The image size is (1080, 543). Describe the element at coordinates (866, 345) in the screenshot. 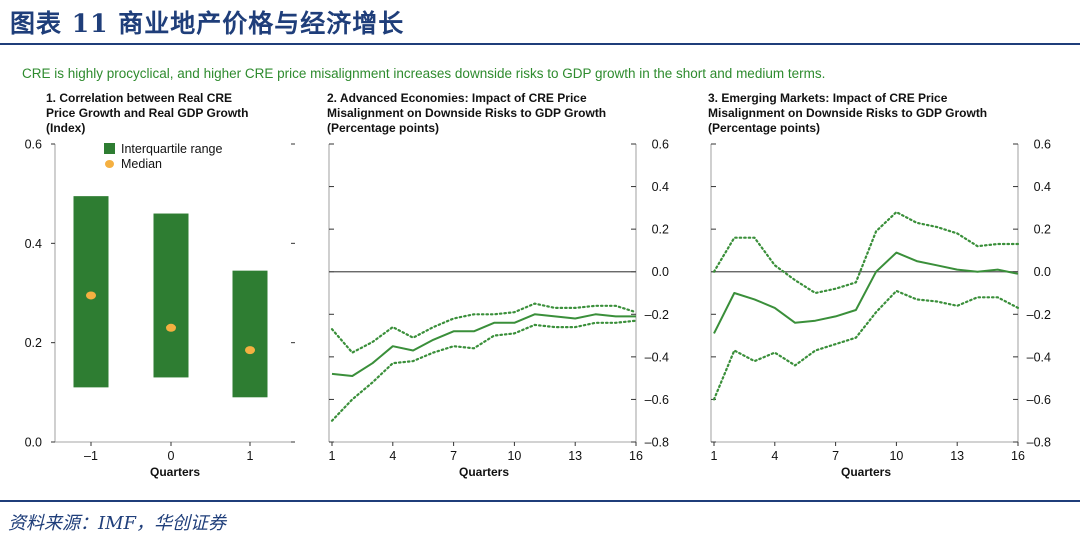

I see `panel-3-lower-band-line` at that location.